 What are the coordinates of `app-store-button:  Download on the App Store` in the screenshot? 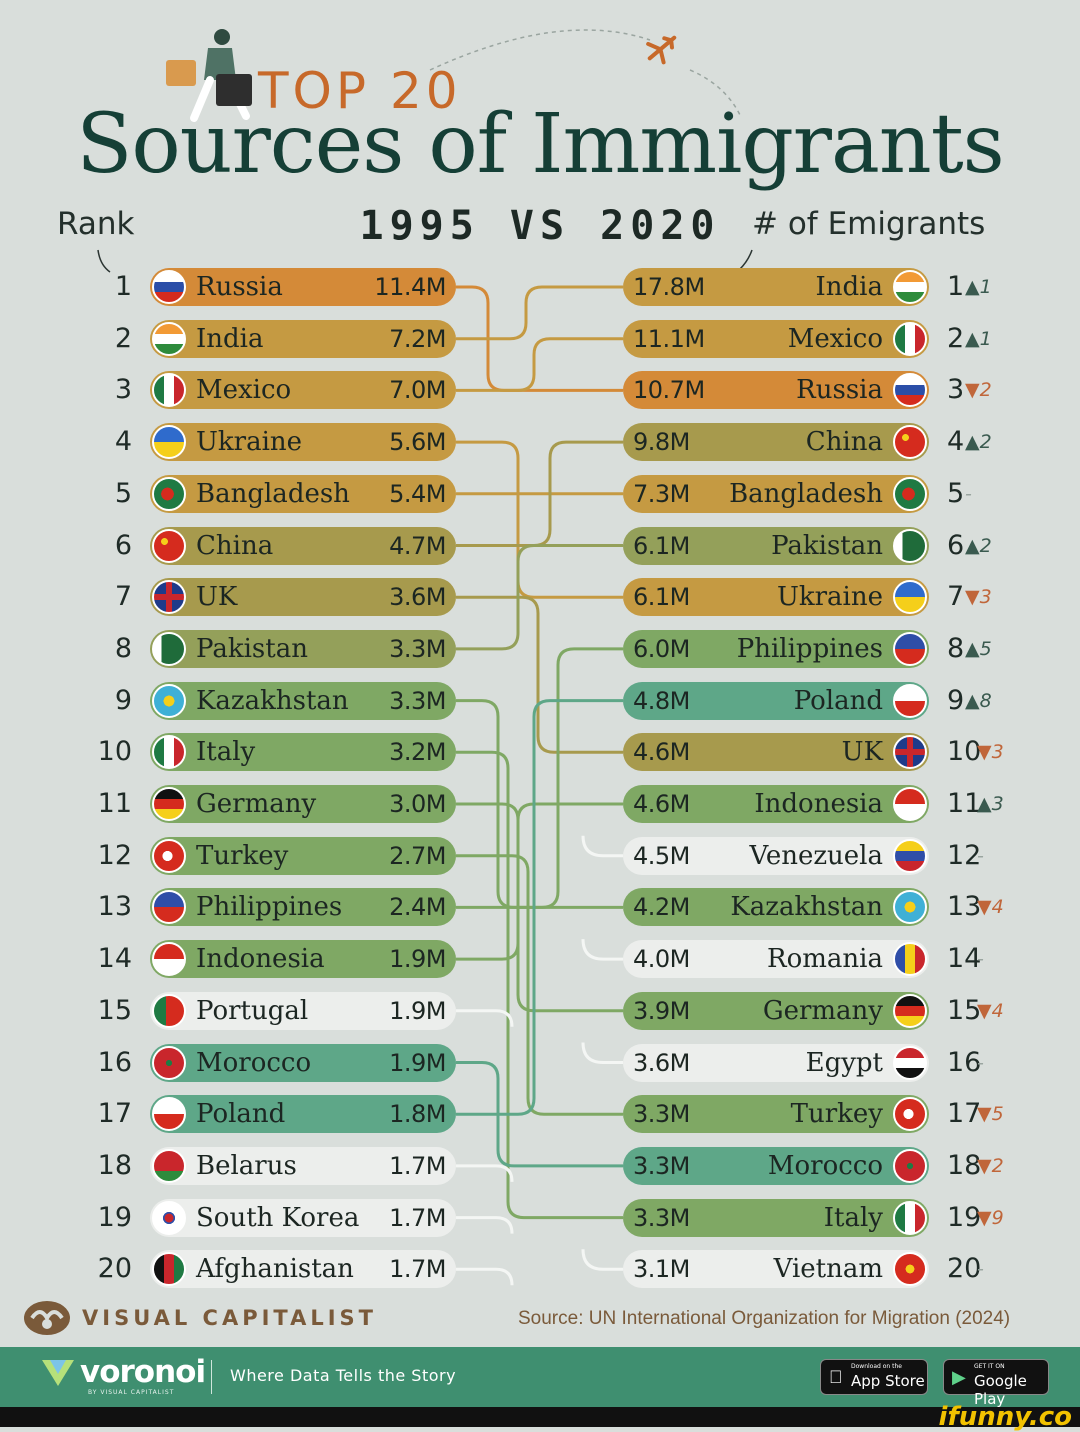 It's located at (874, 1377).